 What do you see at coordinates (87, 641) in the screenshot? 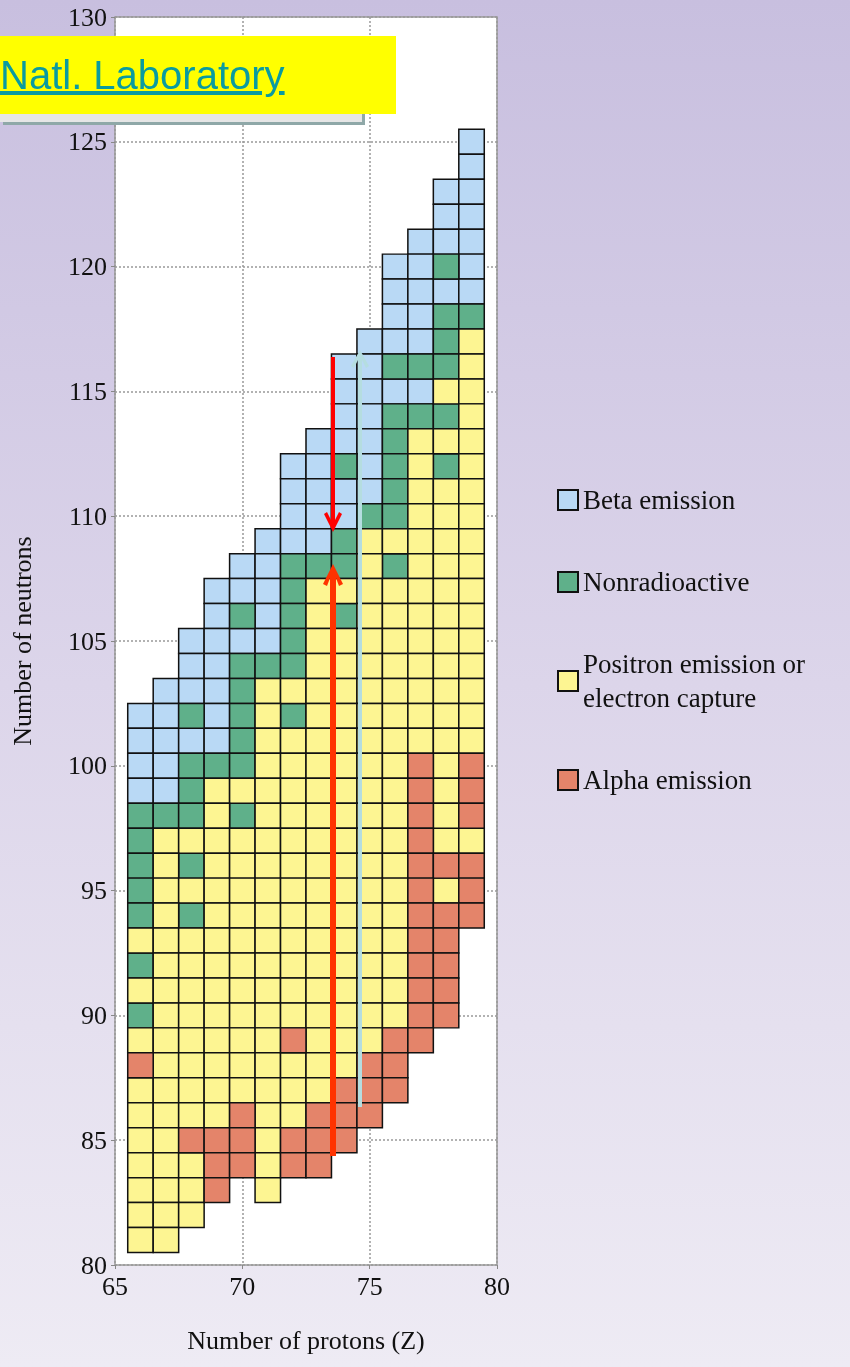
I see `y-tick-label: 105` at bounding box center [87, 641].